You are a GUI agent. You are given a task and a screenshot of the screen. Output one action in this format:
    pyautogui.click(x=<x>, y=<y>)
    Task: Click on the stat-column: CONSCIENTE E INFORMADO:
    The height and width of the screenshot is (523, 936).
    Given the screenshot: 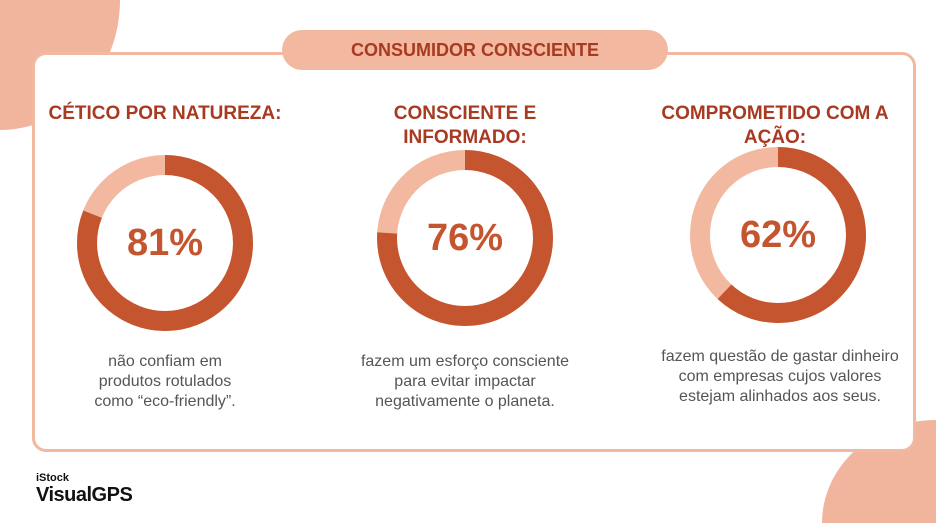 What is the action you would take?
    pyautogui.click(x=465, y=126)
    